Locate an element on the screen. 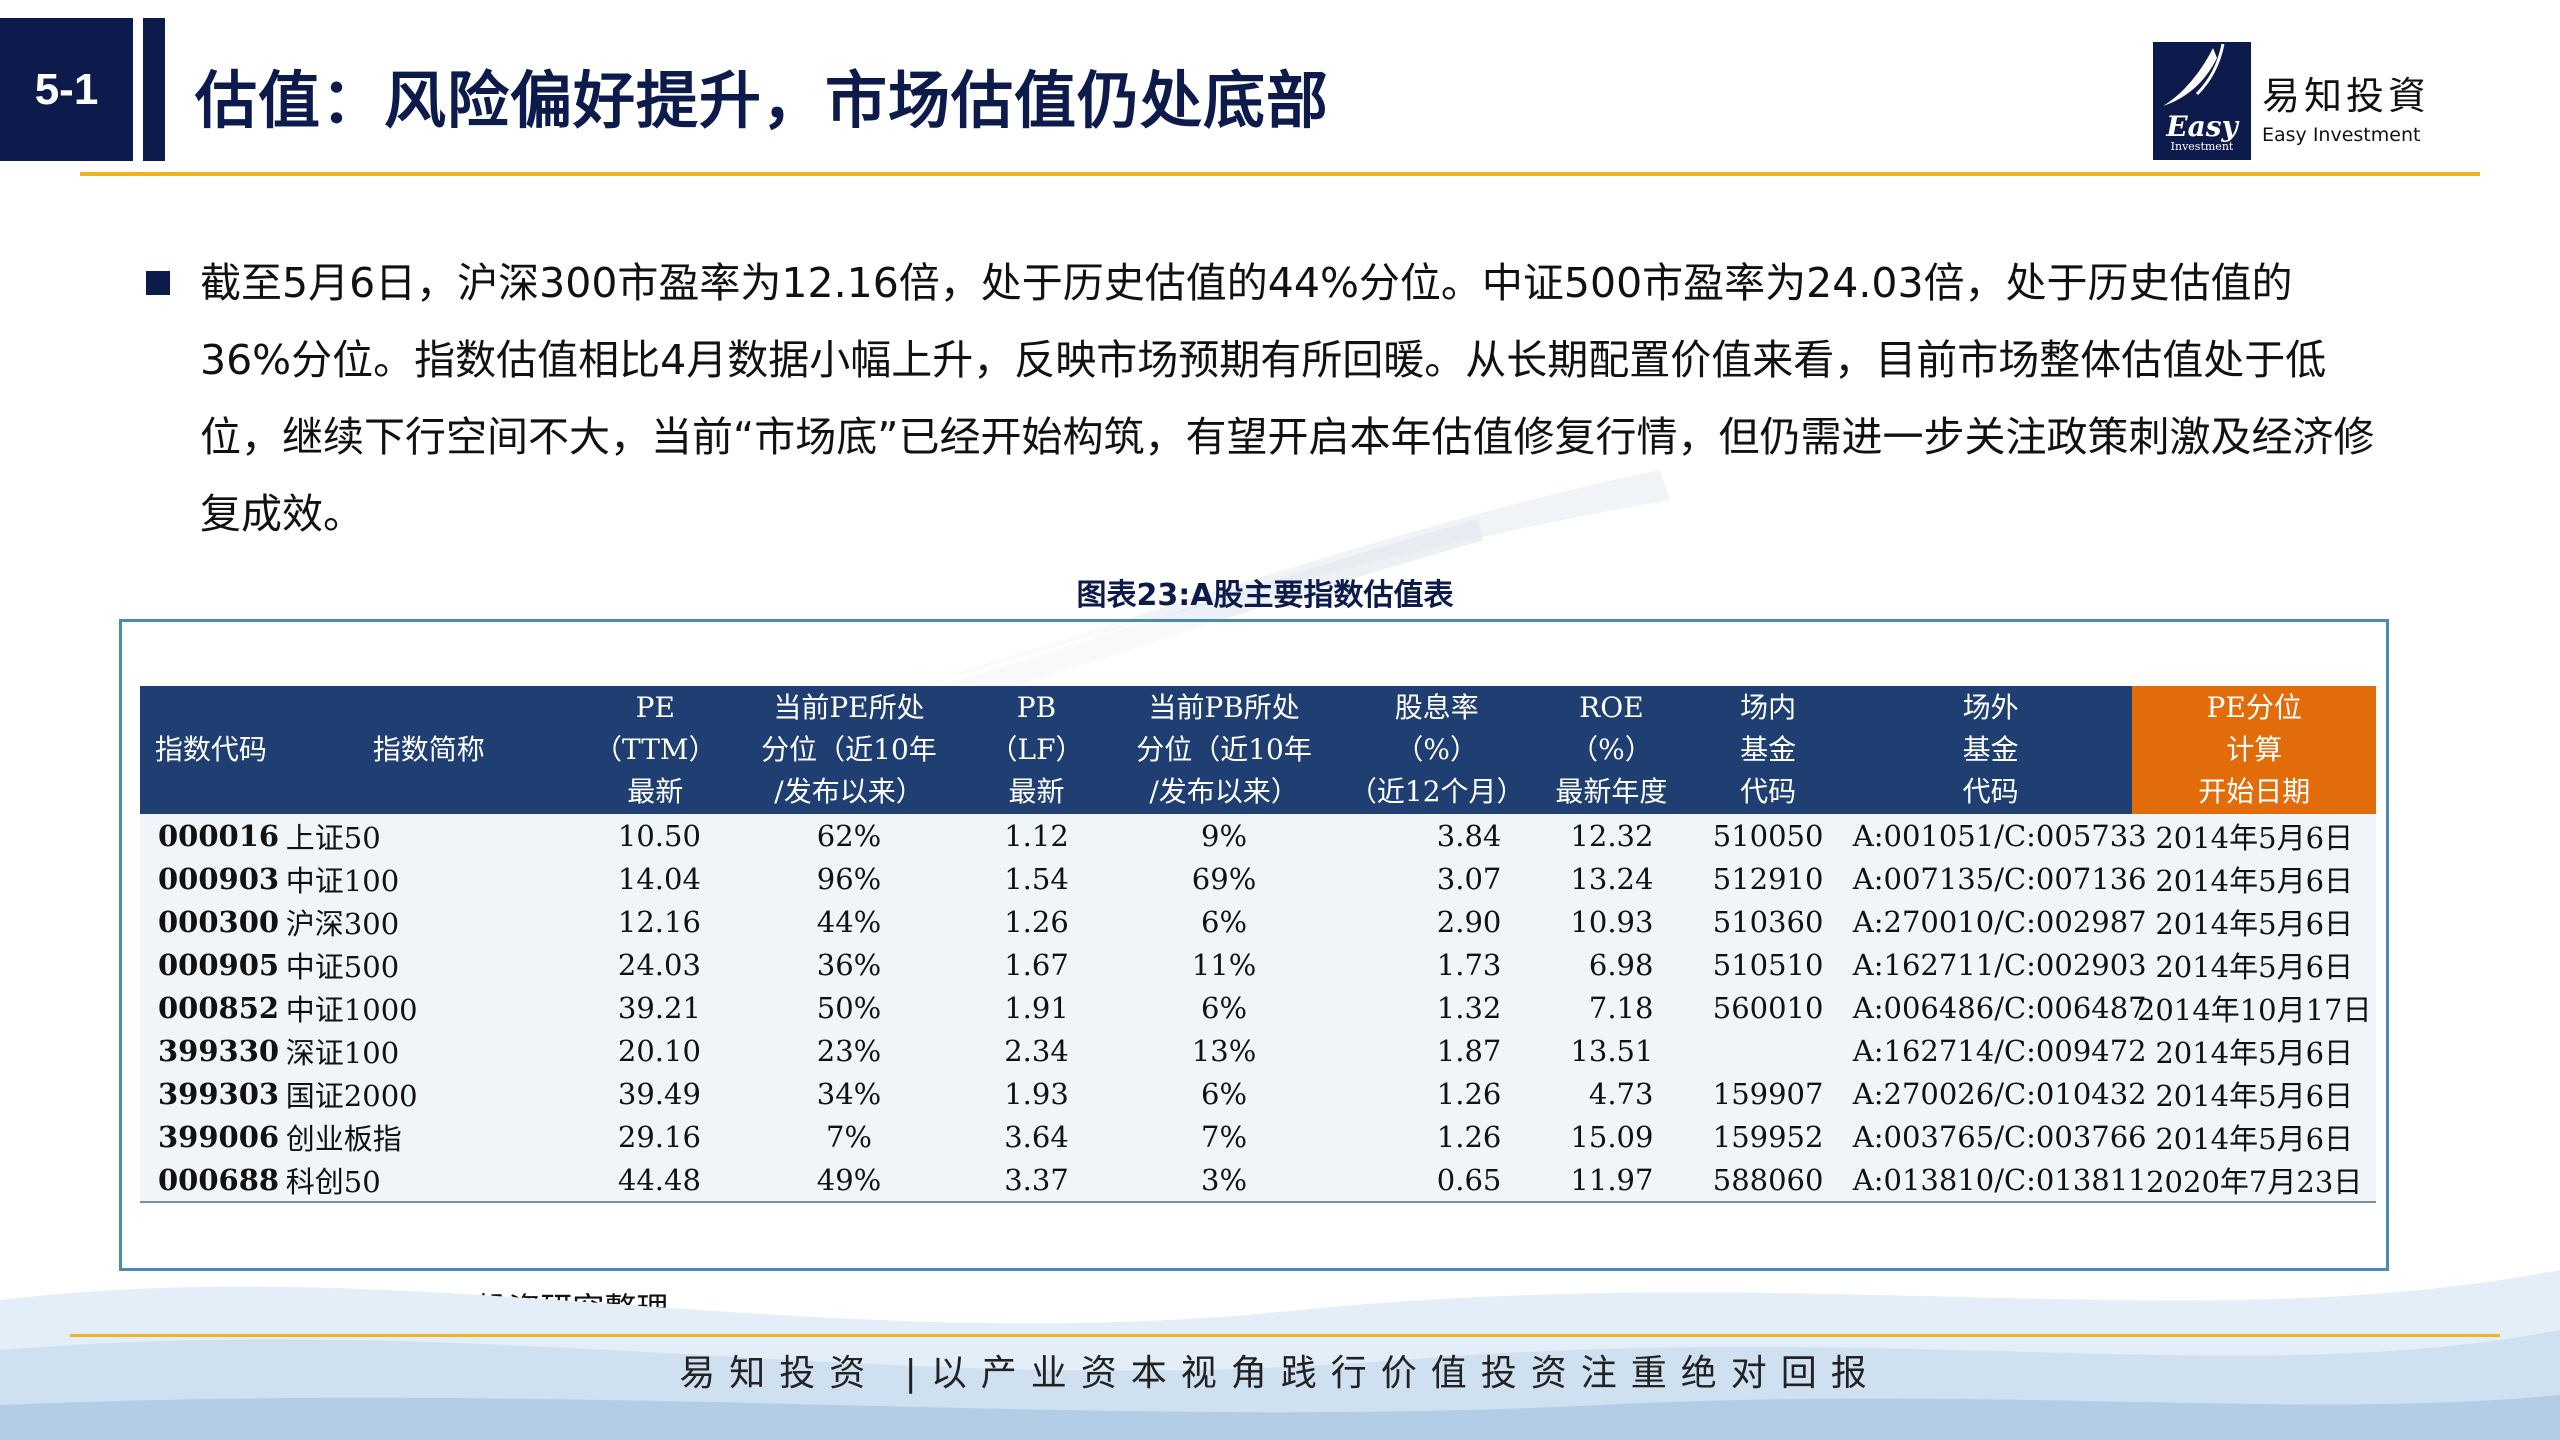 The image size is (2560, 1440). table-cell: 13.24 is located at coordinates (1611, 878).